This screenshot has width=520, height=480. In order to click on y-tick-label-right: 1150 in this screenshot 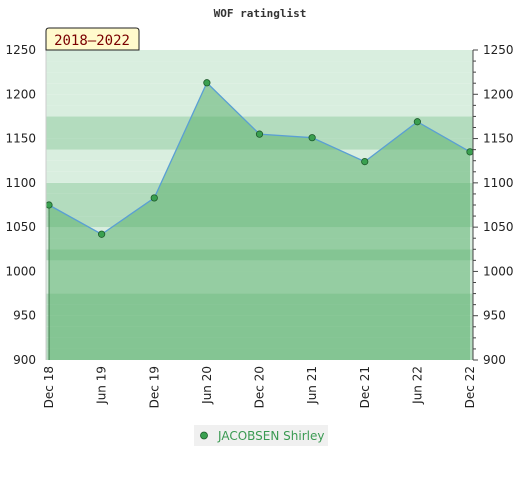, I will do `click(498, 139)`.